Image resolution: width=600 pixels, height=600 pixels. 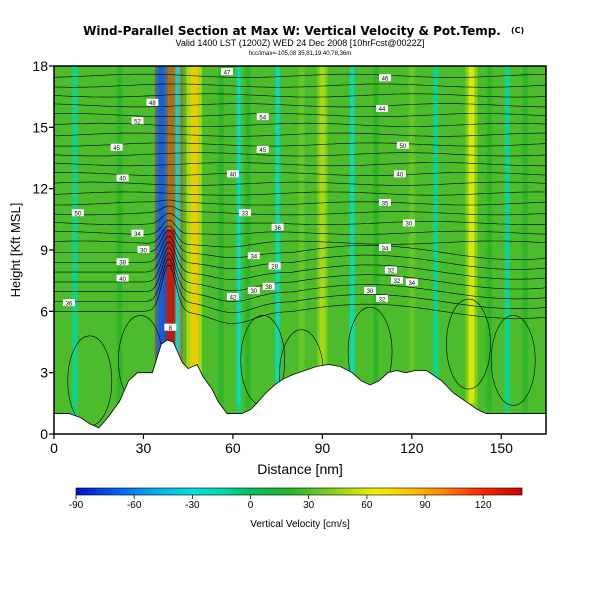 I want to click on svg-text: 33, so click(x=244, y=215).